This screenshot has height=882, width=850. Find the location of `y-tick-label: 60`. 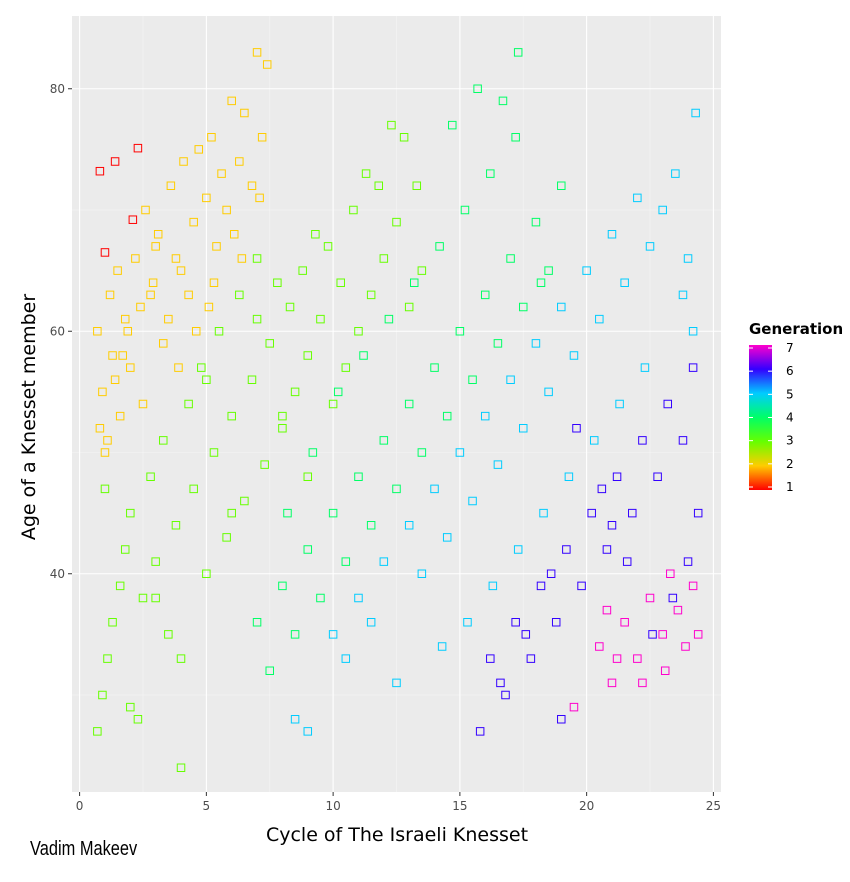

y-tick-label: 60 is located at coordinates (57, 331).